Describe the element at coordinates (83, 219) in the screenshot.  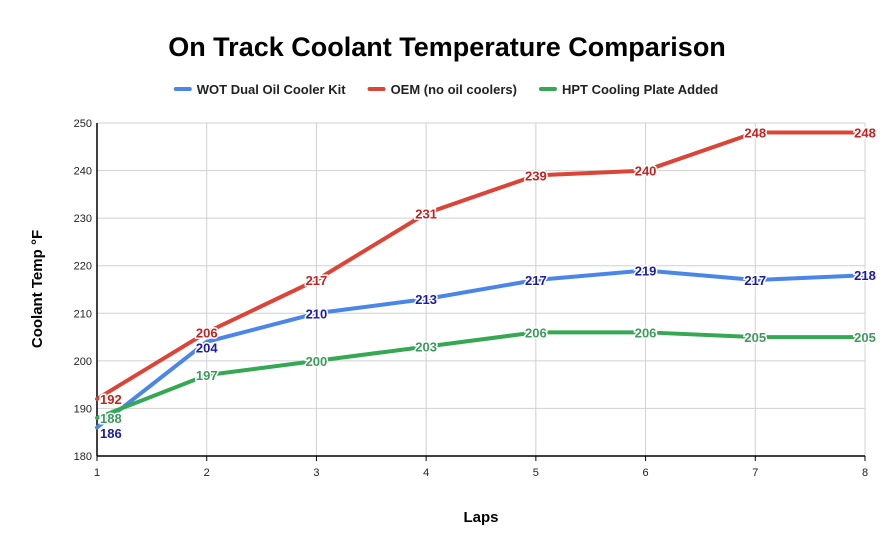
I see `y-tick-label: 230` at that location.